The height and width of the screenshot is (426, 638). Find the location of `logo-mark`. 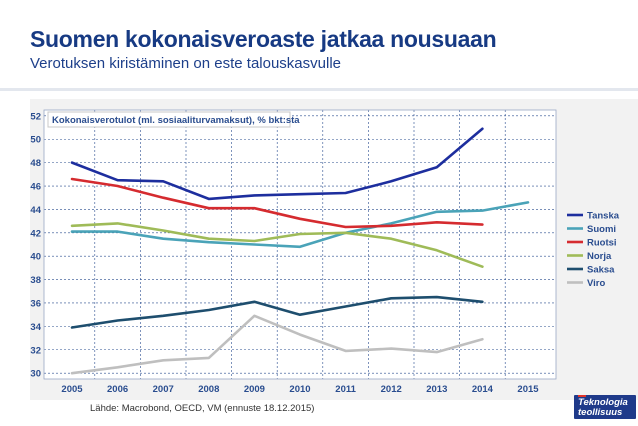

logo-mark is located at coordinates (582, 396).